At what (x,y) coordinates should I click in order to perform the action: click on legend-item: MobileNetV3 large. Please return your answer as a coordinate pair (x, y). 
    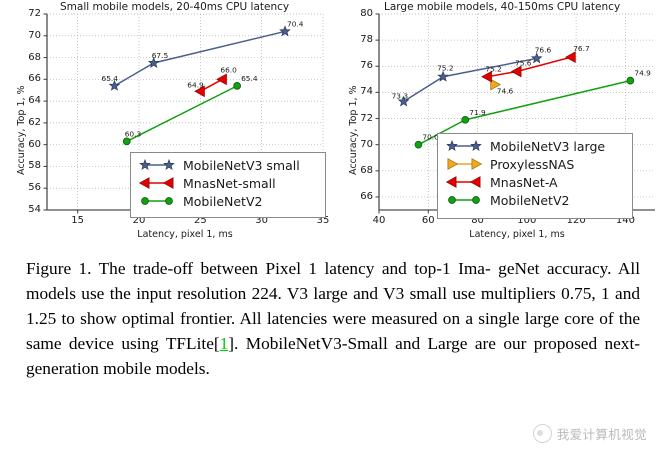
    Looking at the image, I should click on (535, 146).